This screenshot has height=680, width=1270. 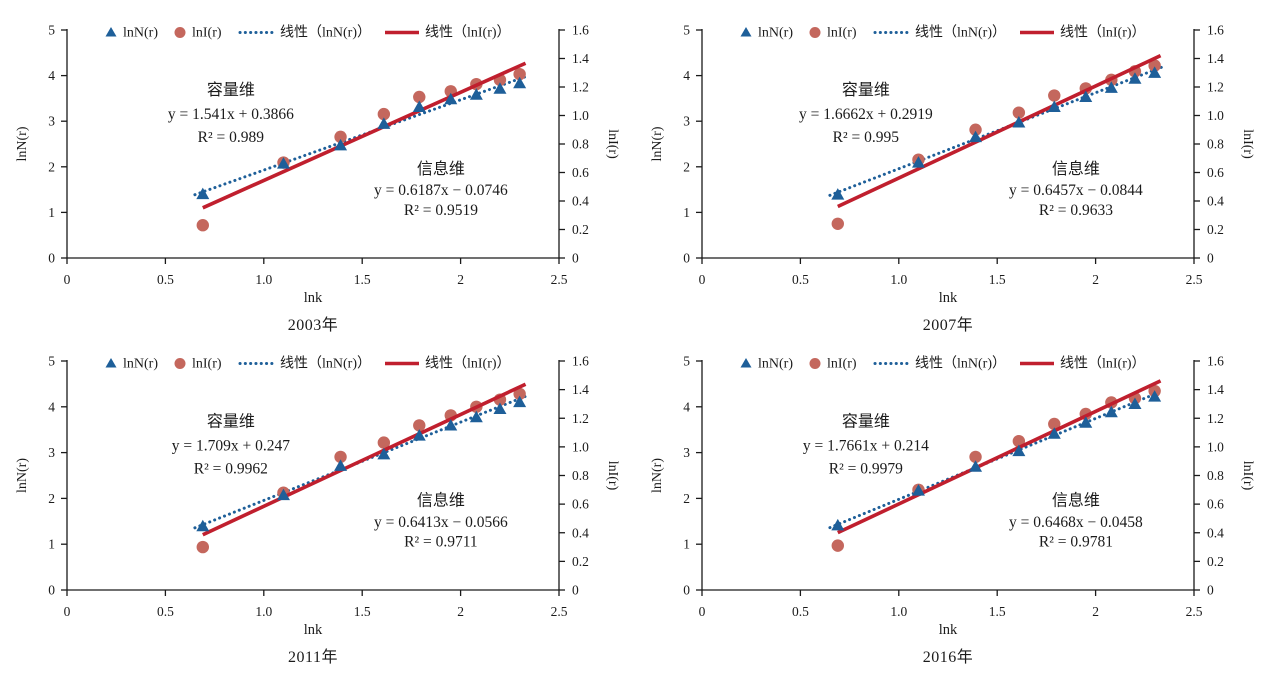 I want to click on annotation-capacity-dimension: 容量维 y = 1.6662x + 0.2919 R² = 0.995, so click(x=866, y=113).